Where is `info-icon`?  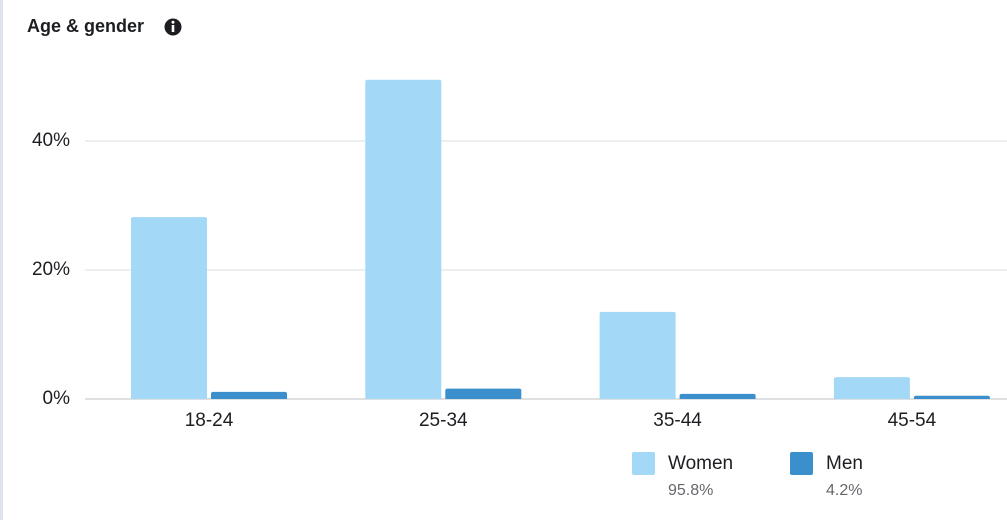 info-icon is located at coordinates (173, 27).